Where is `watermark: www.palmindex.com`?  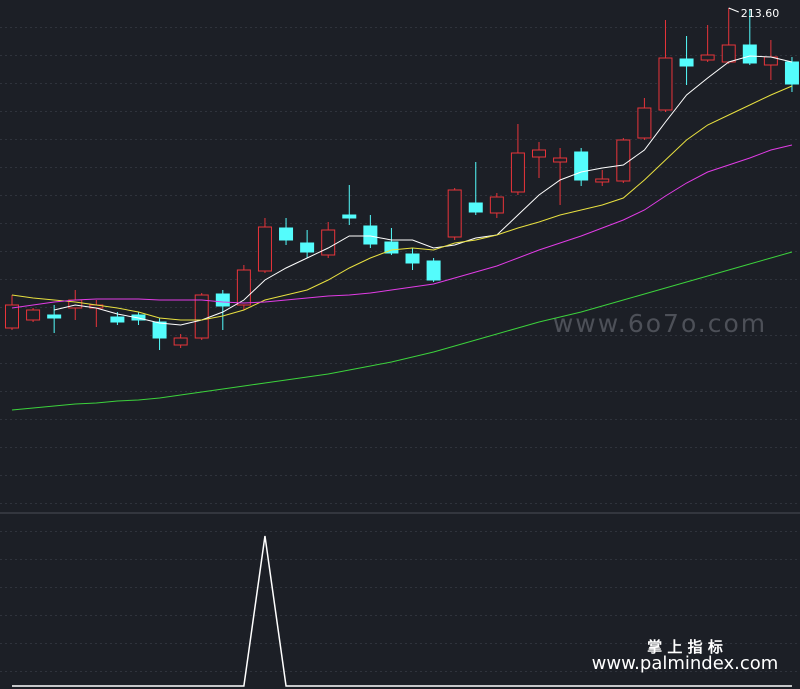 watermark: www.palmindex.com is located at coordinates (685, 663).